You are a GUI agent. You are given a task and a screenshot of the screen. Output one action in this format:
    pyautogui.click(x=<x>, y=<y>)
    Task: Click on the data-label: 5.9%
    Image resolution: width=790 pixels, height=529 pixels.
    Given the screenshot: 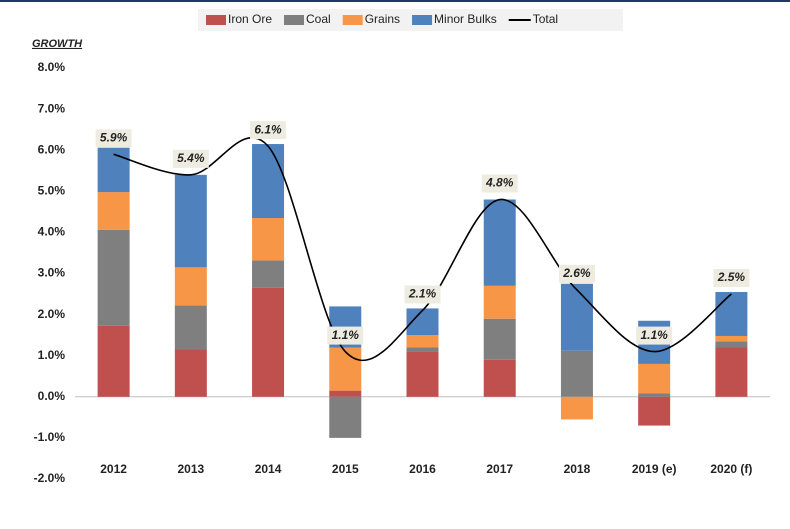 What is the action you would take?
    pyautogui.click(x=114, y=137)
    